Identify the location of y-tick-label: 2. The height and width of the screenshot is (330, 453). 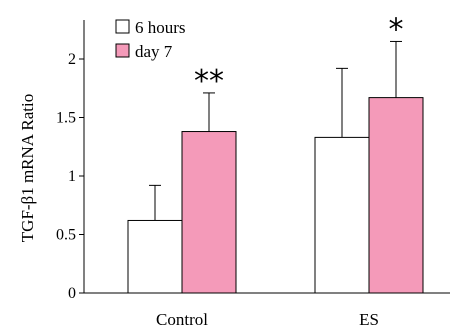
(72, 59).